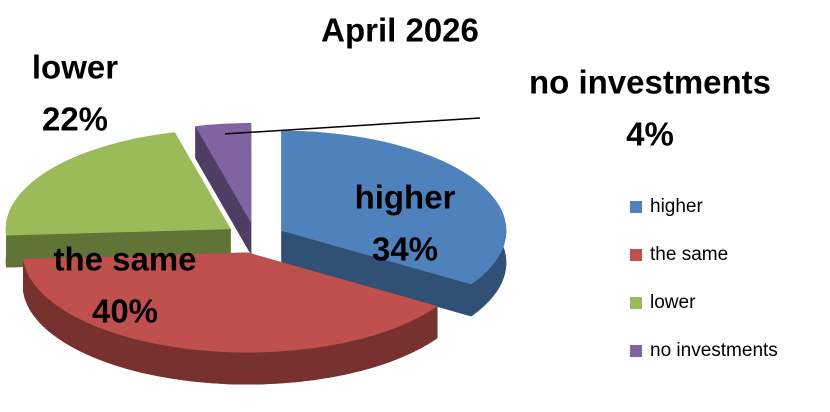 The width and height of the screenshot is (830, 412). What do you see at coordinates (689, 254) in the screenshot?
I see `legend-label: the same` at bounding box center [689, 254].